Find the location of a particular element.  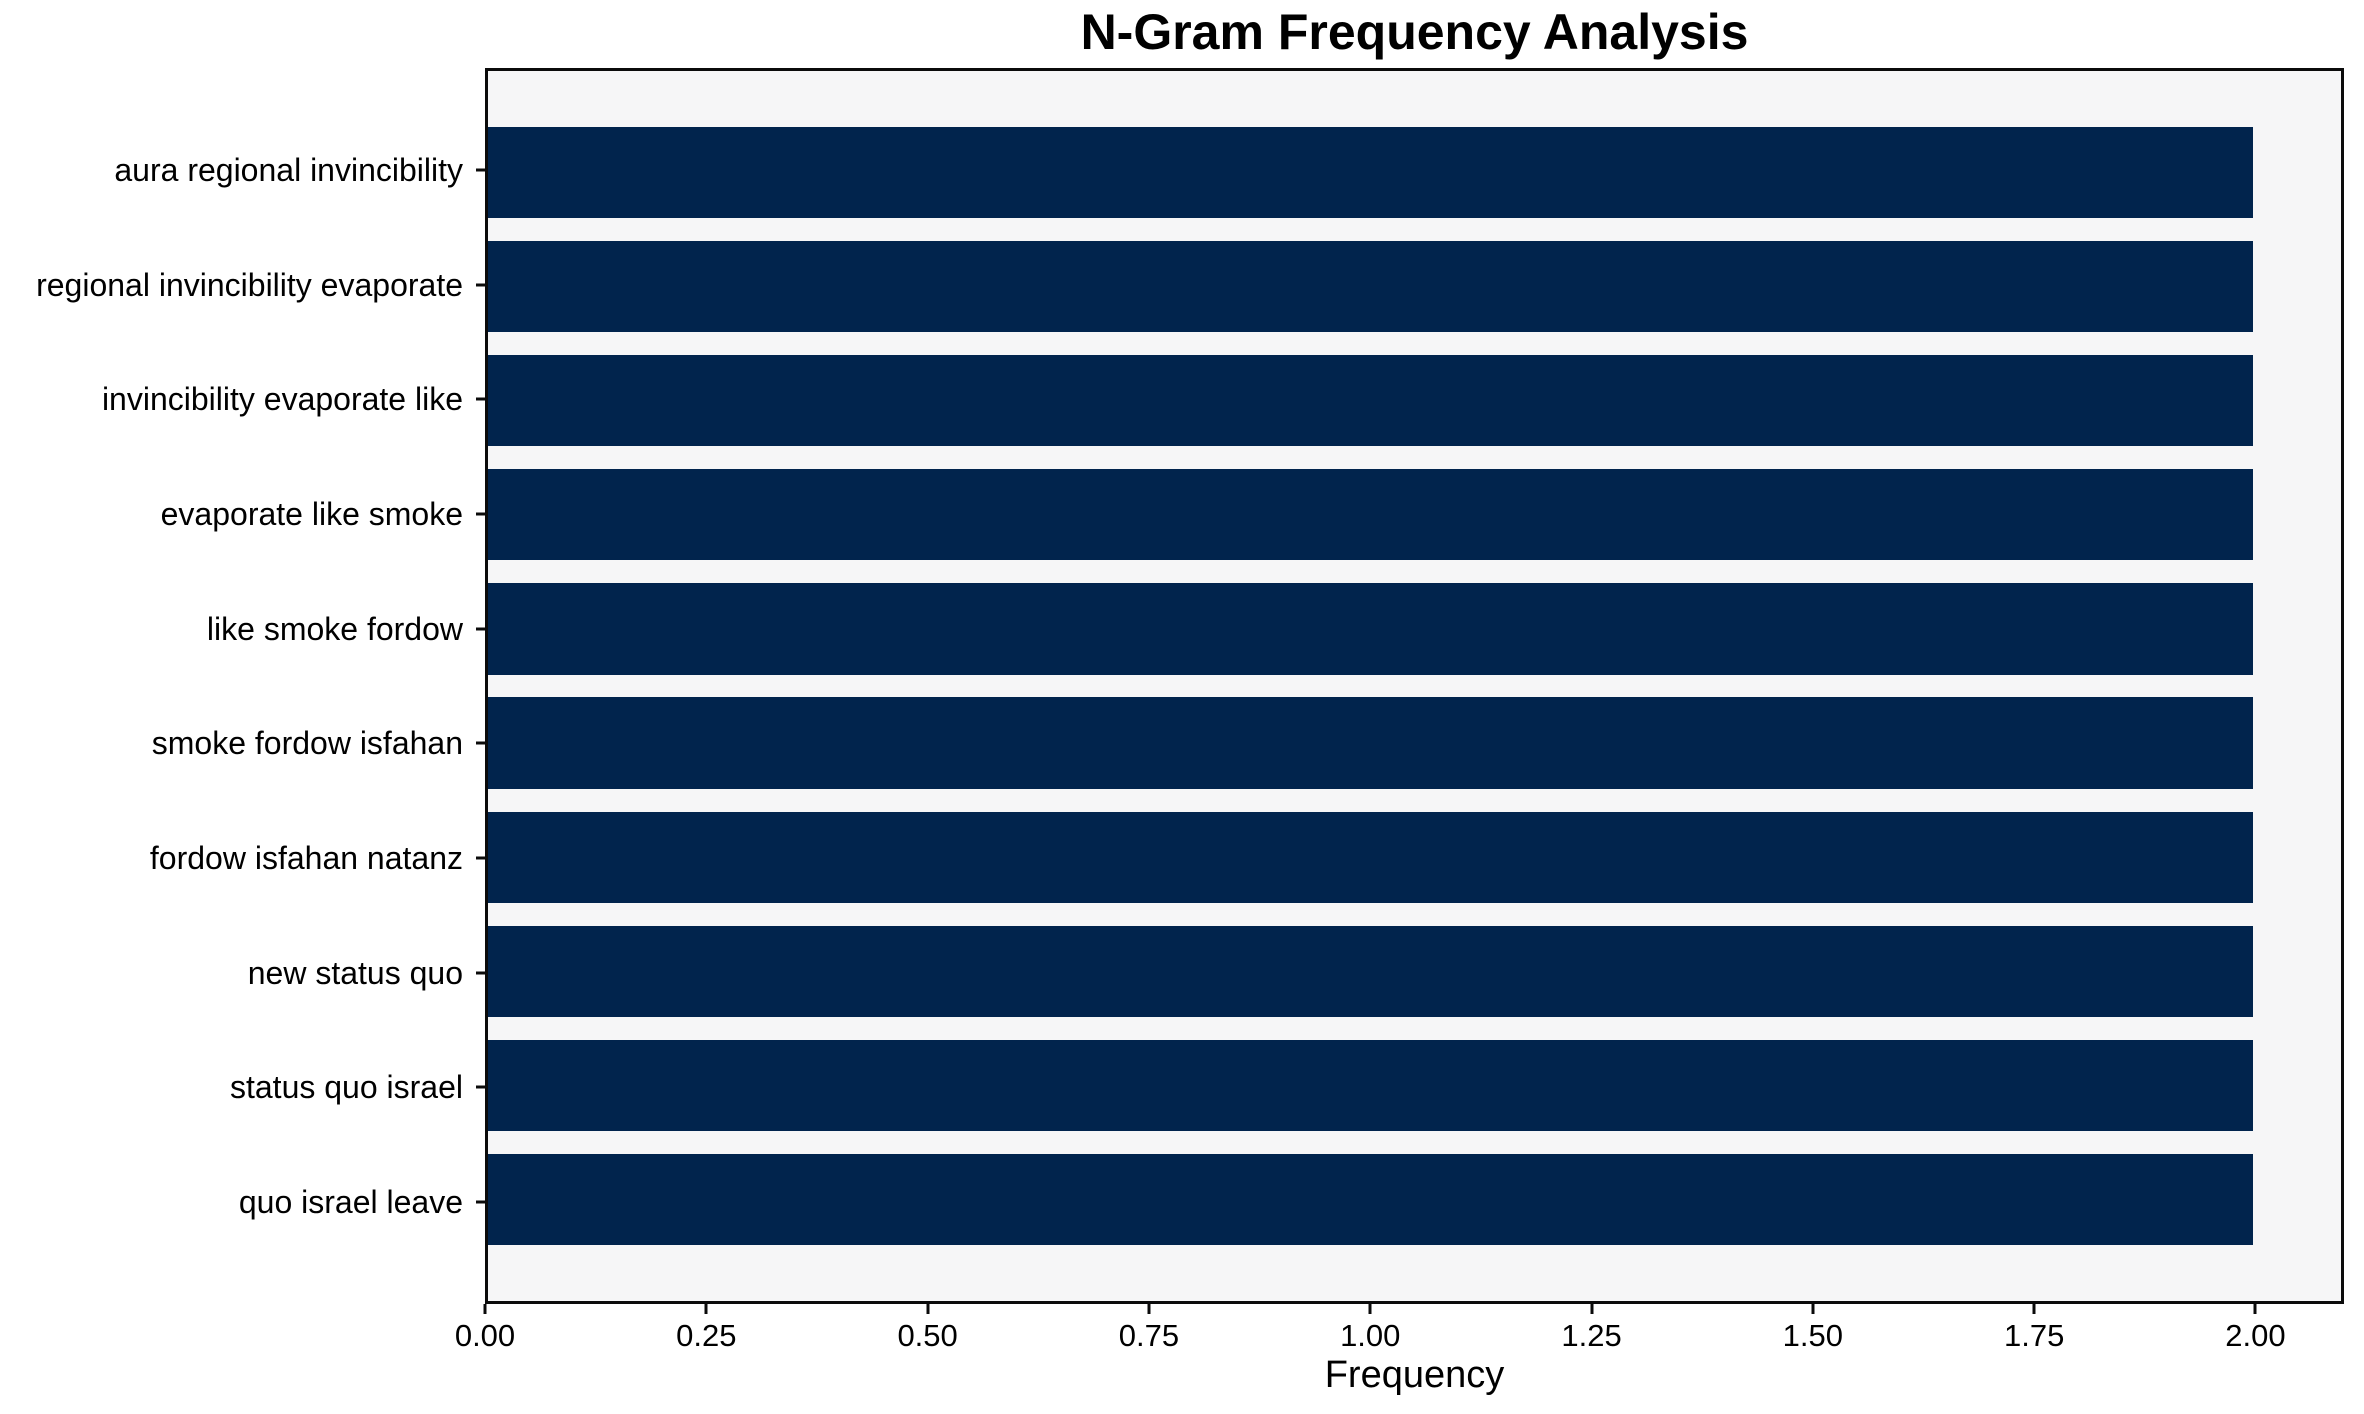

y-label-9: quo israel leave is located at coordinates (350, 1201).